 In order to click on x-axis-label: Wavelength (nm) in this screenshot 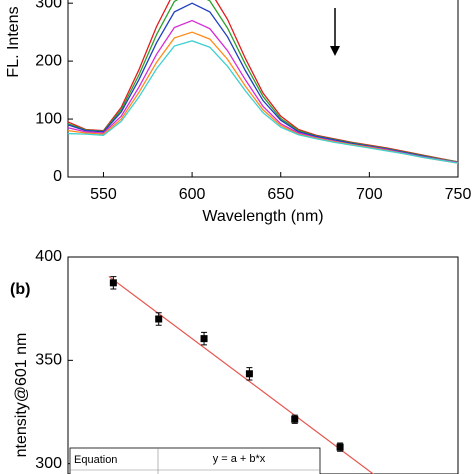, I will do `click(262, 216)`.